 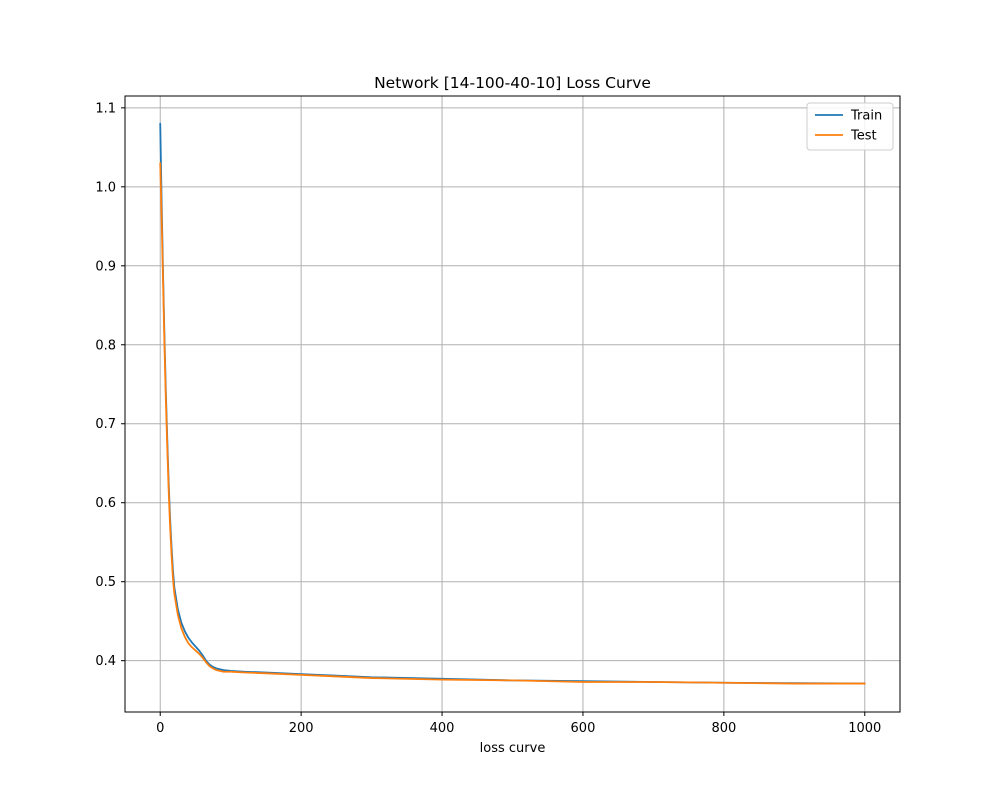 What do you see at coordinates (105, 582) in the screenshot?
I see `y-tick-label: 0.5` at bounding box center [105, 582].